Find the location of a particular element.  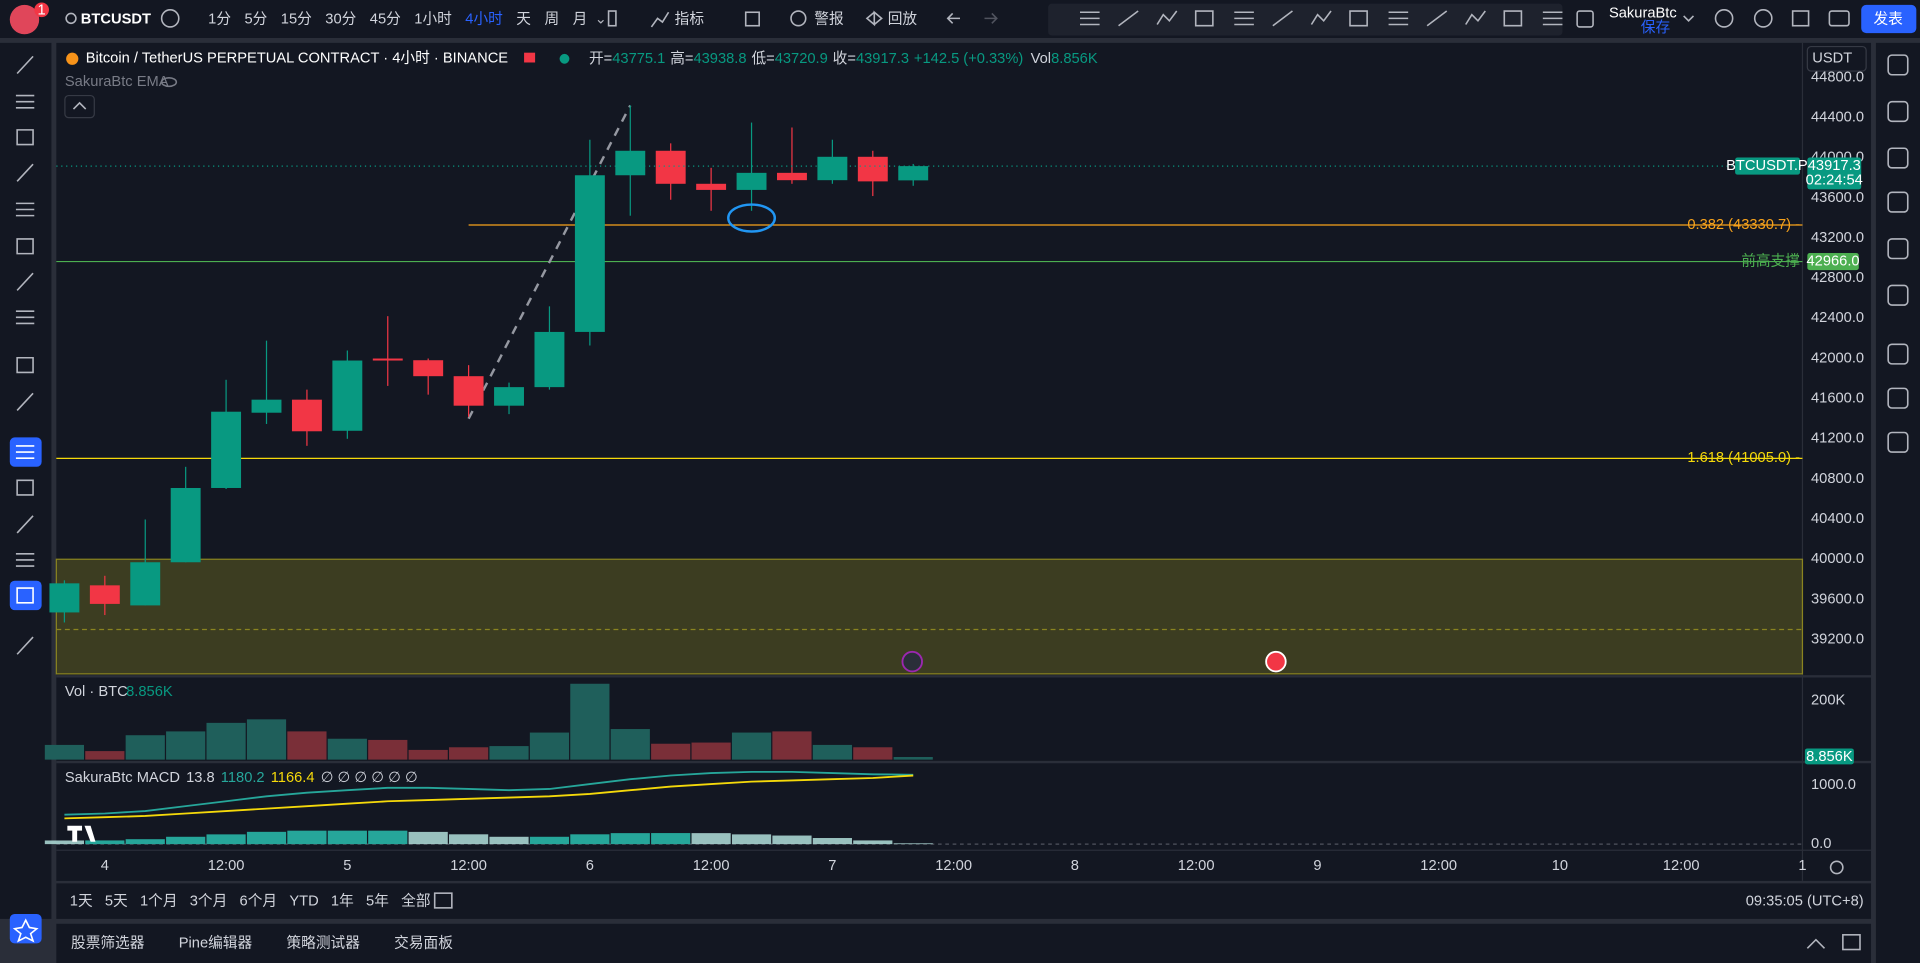

interval: 月 is located at coordinates (580, 19).